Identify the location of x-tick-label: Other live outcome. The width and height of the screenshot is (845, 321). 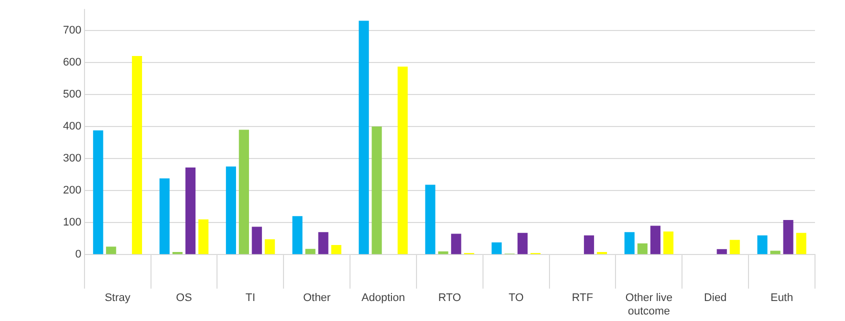
(648, 305).